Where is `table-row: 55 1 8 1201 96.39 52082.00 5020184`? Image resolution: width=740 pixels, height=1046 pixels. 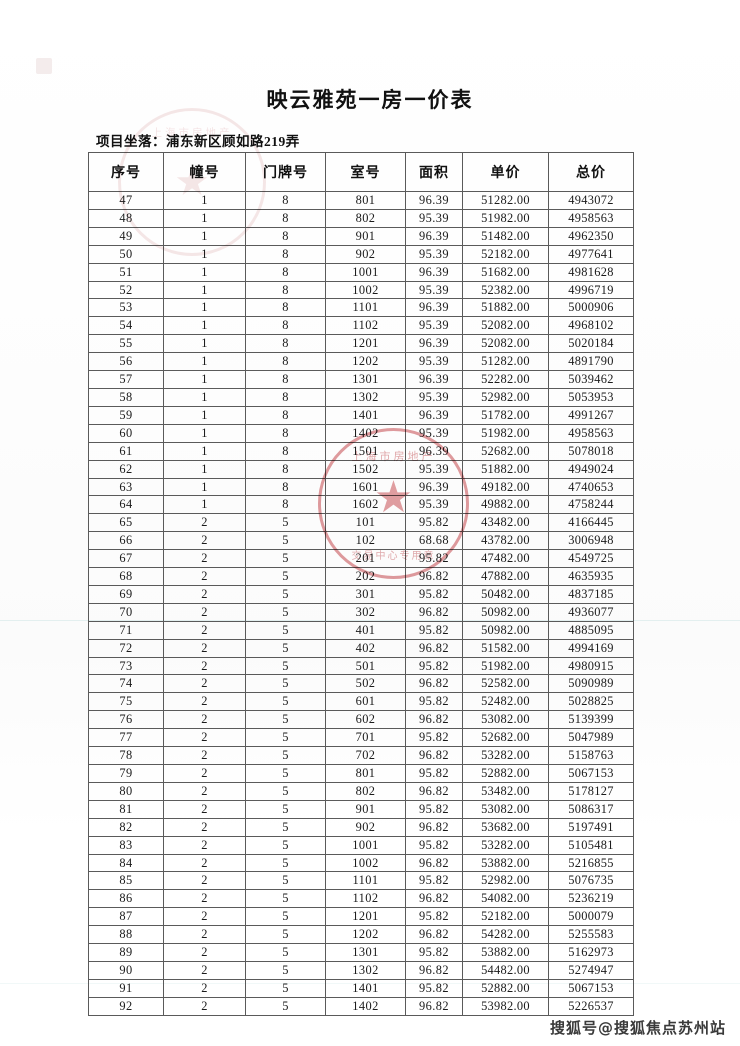 table-row: 55 1 8 1201 96.39 52082.00 5020184 is located at coordinates (361, 344).